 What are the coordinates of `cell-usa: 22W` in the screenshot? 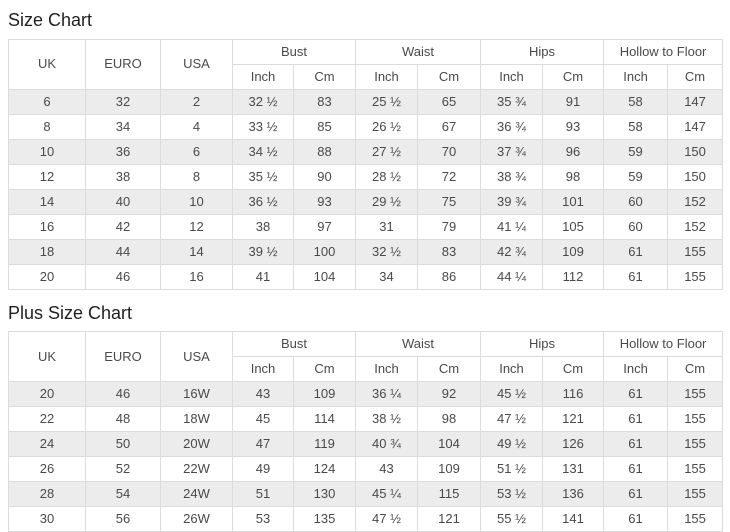 It's located at (196, 469).